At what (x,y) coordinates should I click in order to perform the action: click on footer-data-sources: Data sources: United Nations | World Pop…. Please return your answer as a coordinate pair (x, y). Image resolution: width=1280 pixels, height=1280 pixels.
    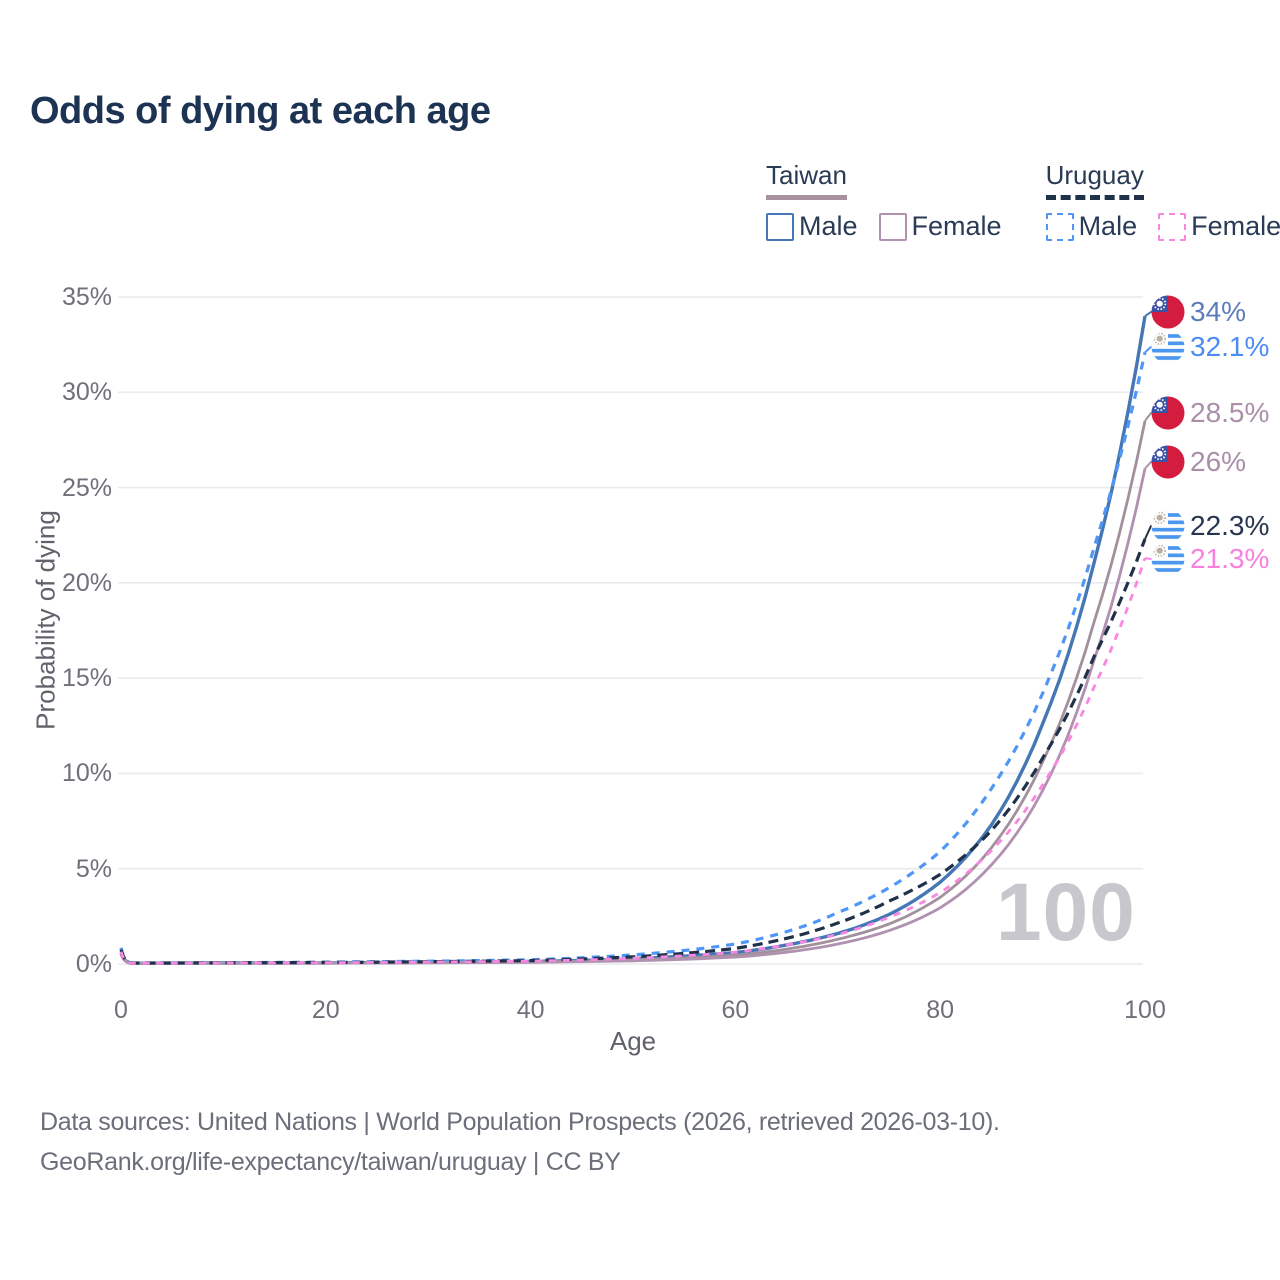
    Looking at the image, I should click on (520, 1122).